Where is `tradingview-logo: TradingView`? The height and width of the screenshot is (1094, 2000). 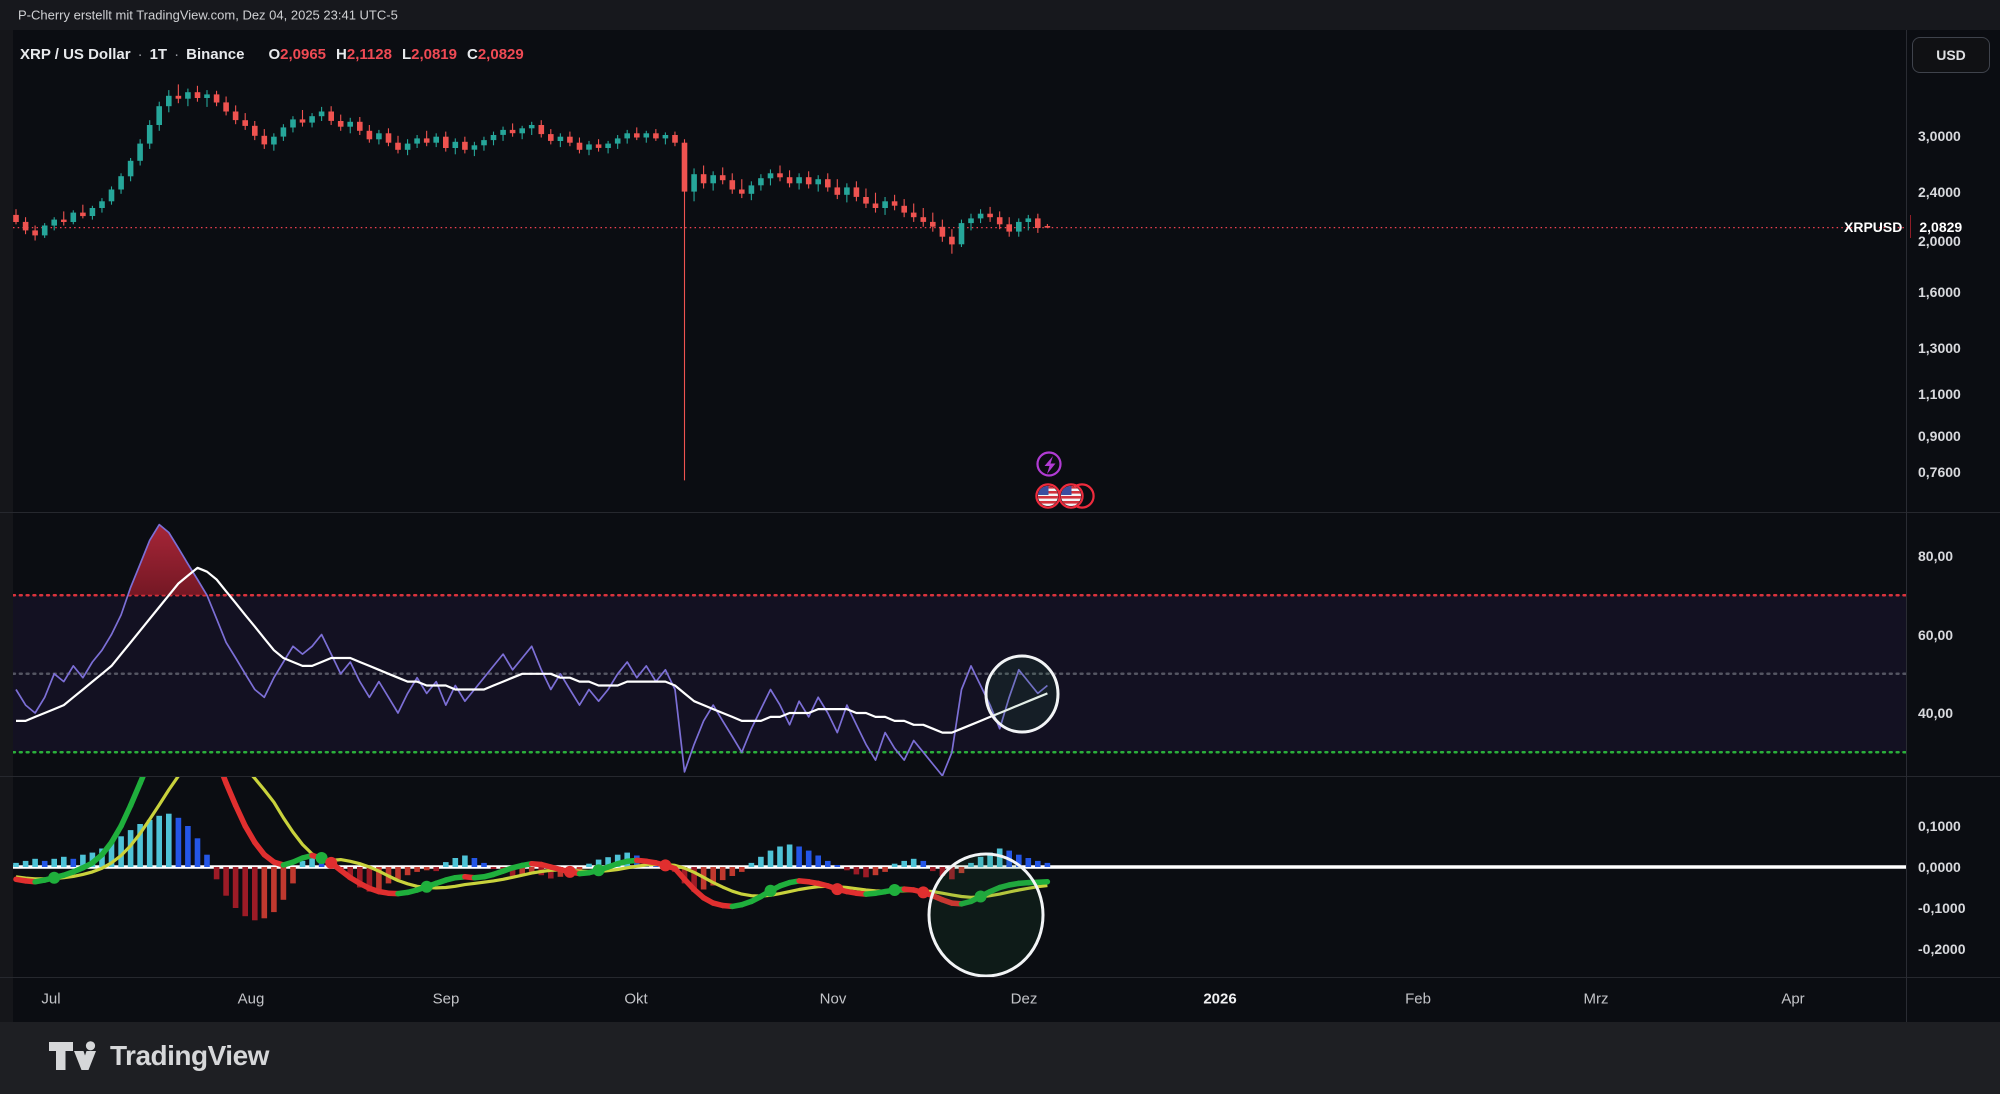
tradingview-logo: TradingView is located at coordinates (158, 1056).